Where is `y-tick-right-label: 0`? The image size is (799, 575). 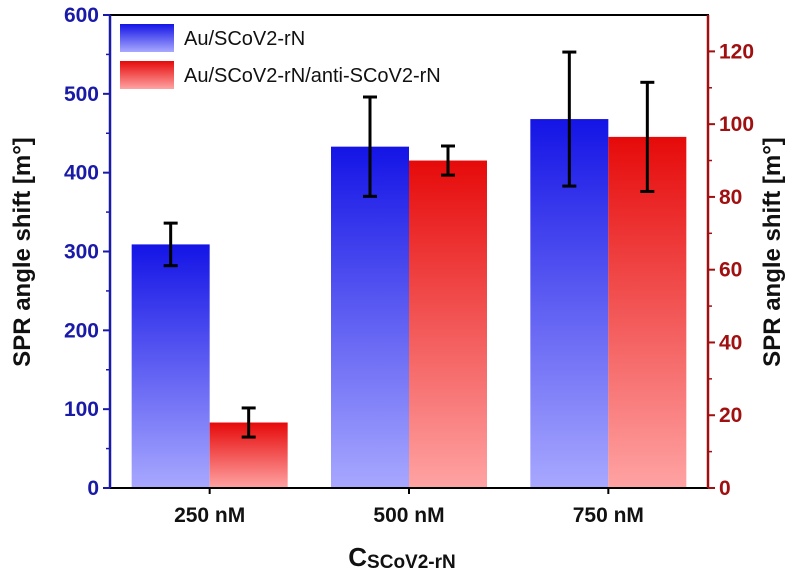 y-tick-right-label: 0 is located at coordinates (725, 488).